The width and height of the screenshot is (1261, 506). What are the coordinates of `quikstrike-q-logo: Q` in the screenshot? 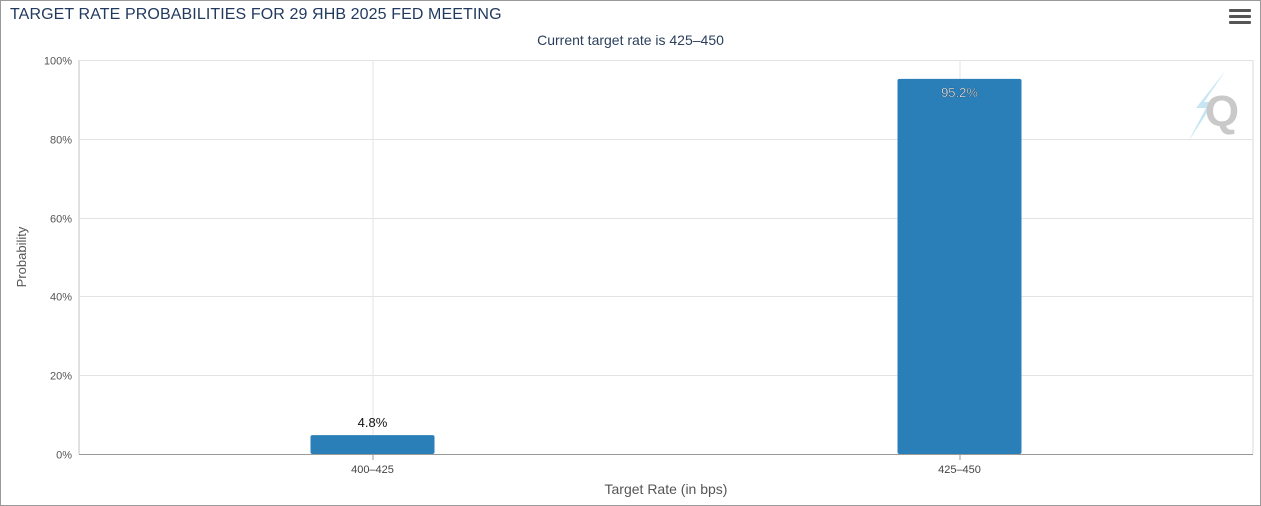 It's located at (1213, 106).